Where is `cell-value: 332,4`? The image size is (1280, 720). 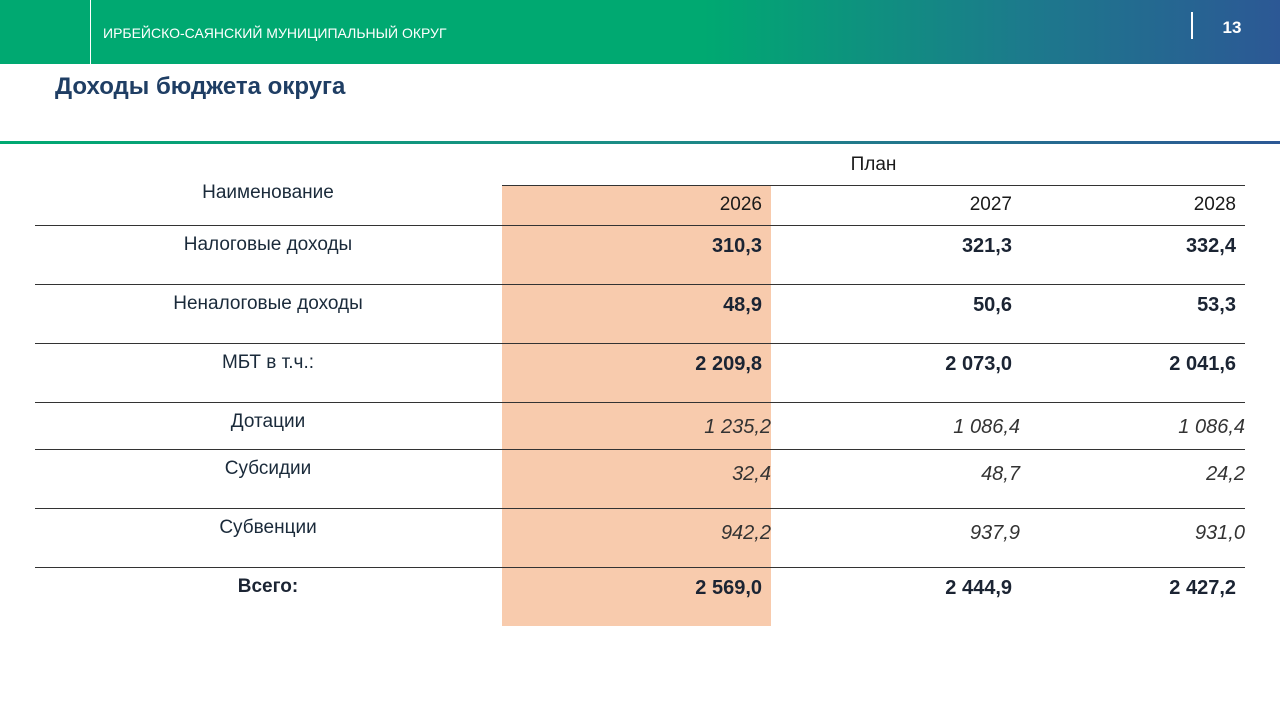 cell-value: 332,4 is located at coordinates (1210, 246).